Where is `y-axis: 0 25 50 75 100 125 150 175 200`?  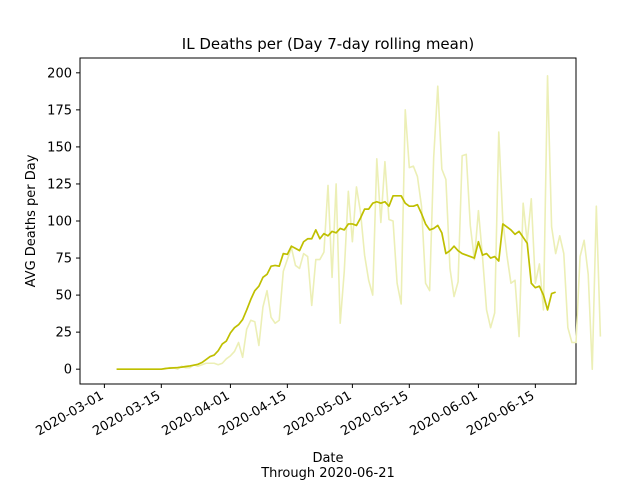
y-axis: 0 25 50 75 100 125 150 175 200 is located at coordinates (63, 222).